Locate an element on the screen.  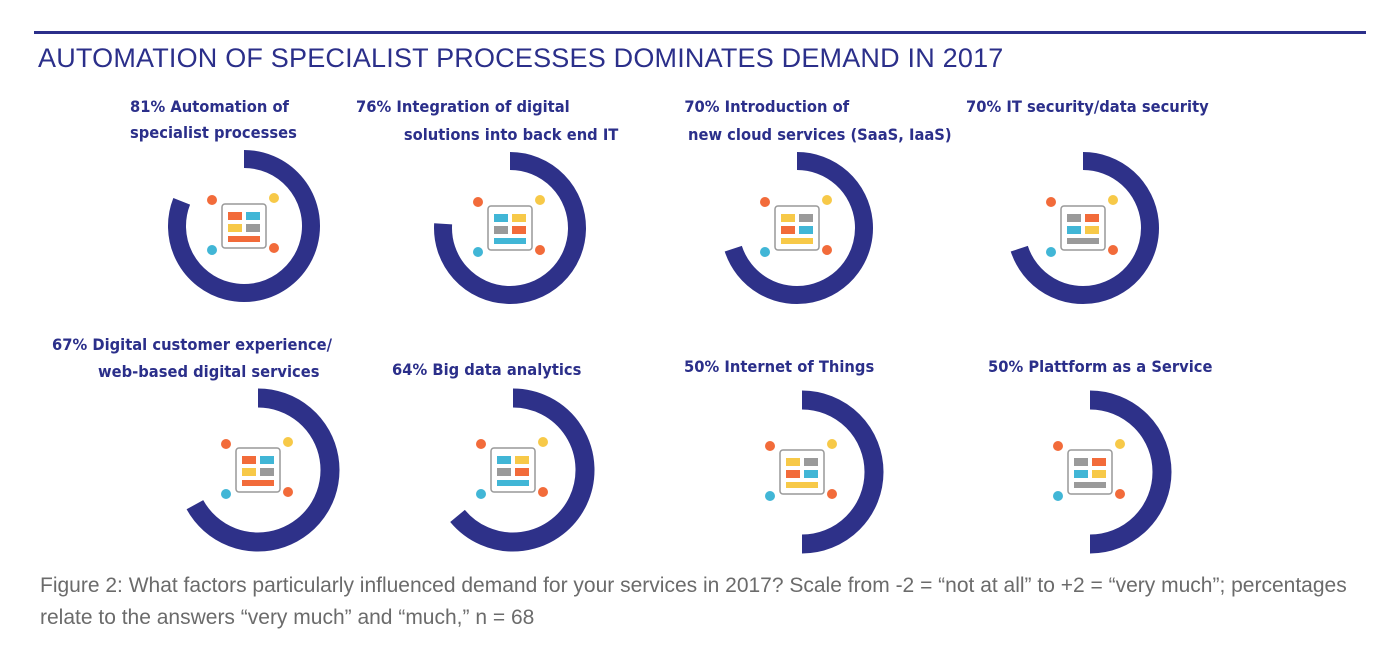
label-line: 70% Introduction of is located at coordinates (767, 106).